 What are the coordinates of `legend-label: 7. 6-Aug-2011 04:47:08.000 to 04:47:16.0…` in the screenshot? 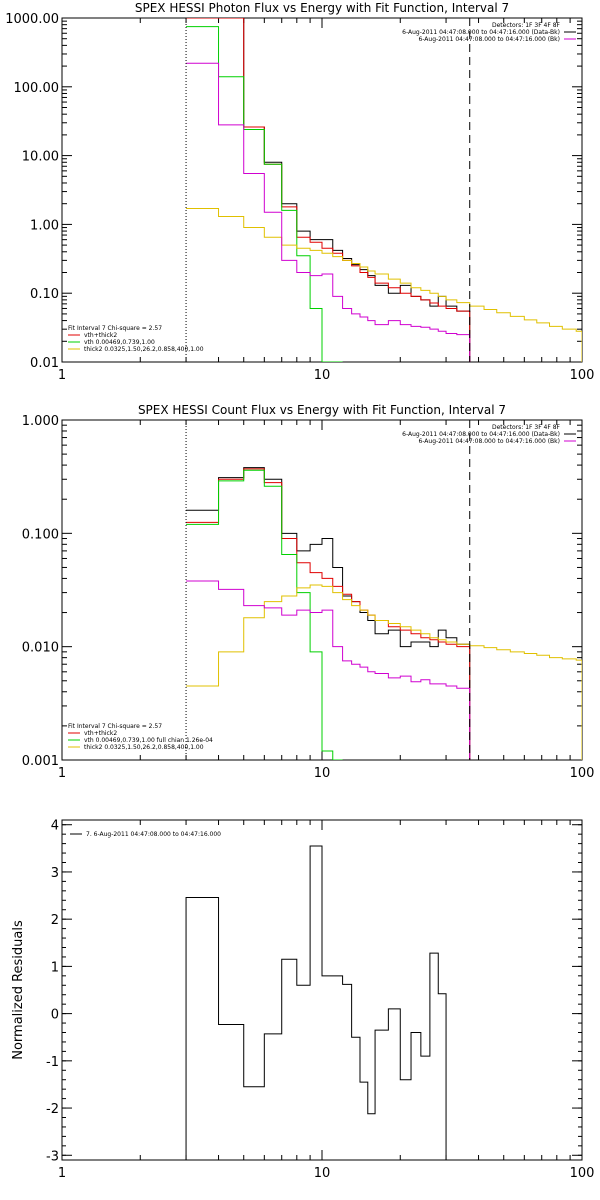 It's located at (153, 834).